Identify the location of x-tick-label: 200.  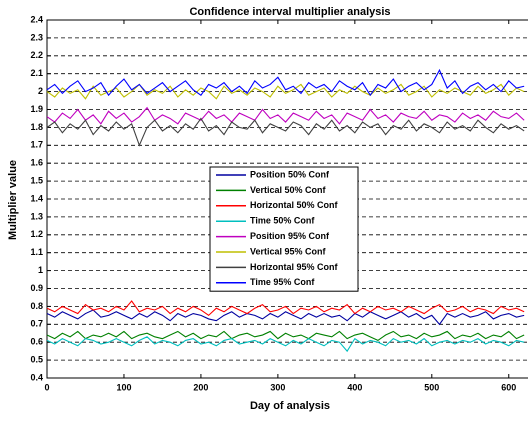
(200, 387).